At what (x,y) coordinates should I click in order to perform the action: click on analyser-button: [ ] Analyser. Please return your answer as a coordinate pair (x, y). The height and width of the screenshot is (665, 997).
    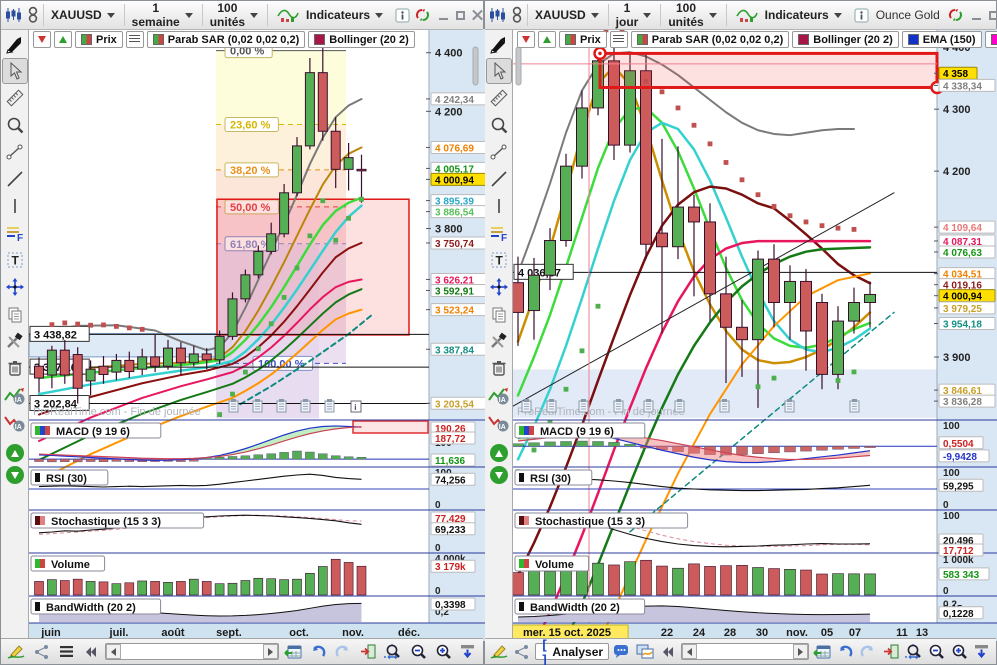
    Looking at the image, I should click on (572, 651).